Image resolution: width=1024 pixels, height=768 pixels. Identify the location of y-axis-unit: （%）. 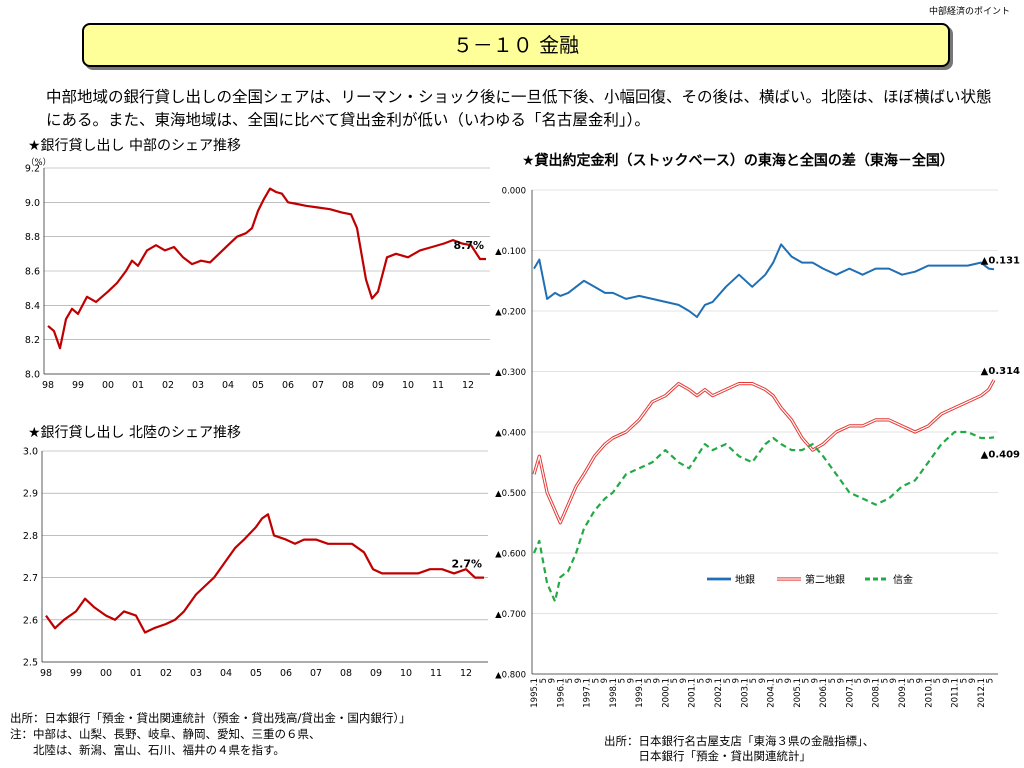
(38, 162).